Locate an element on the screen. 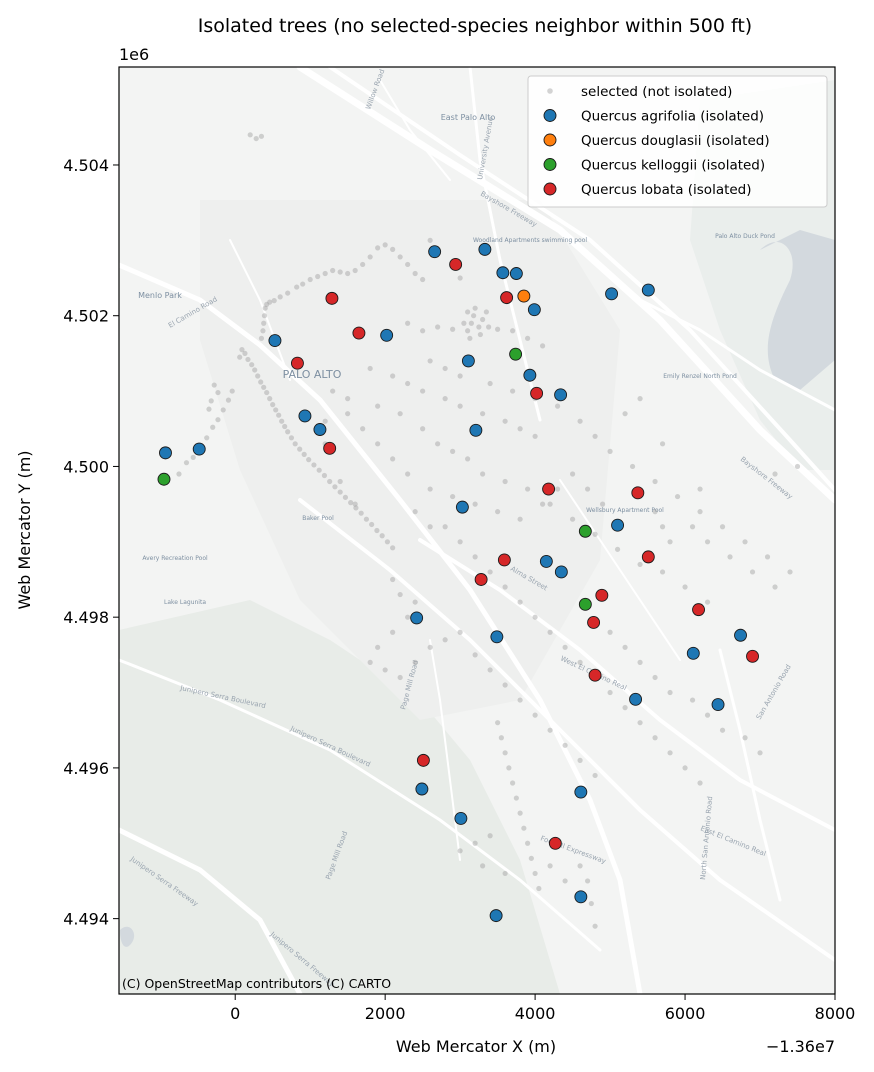 Image resolution: width=874 pixels, height=1072 pixels. map-label: Menlo Park is located at coordinates (160, 295).